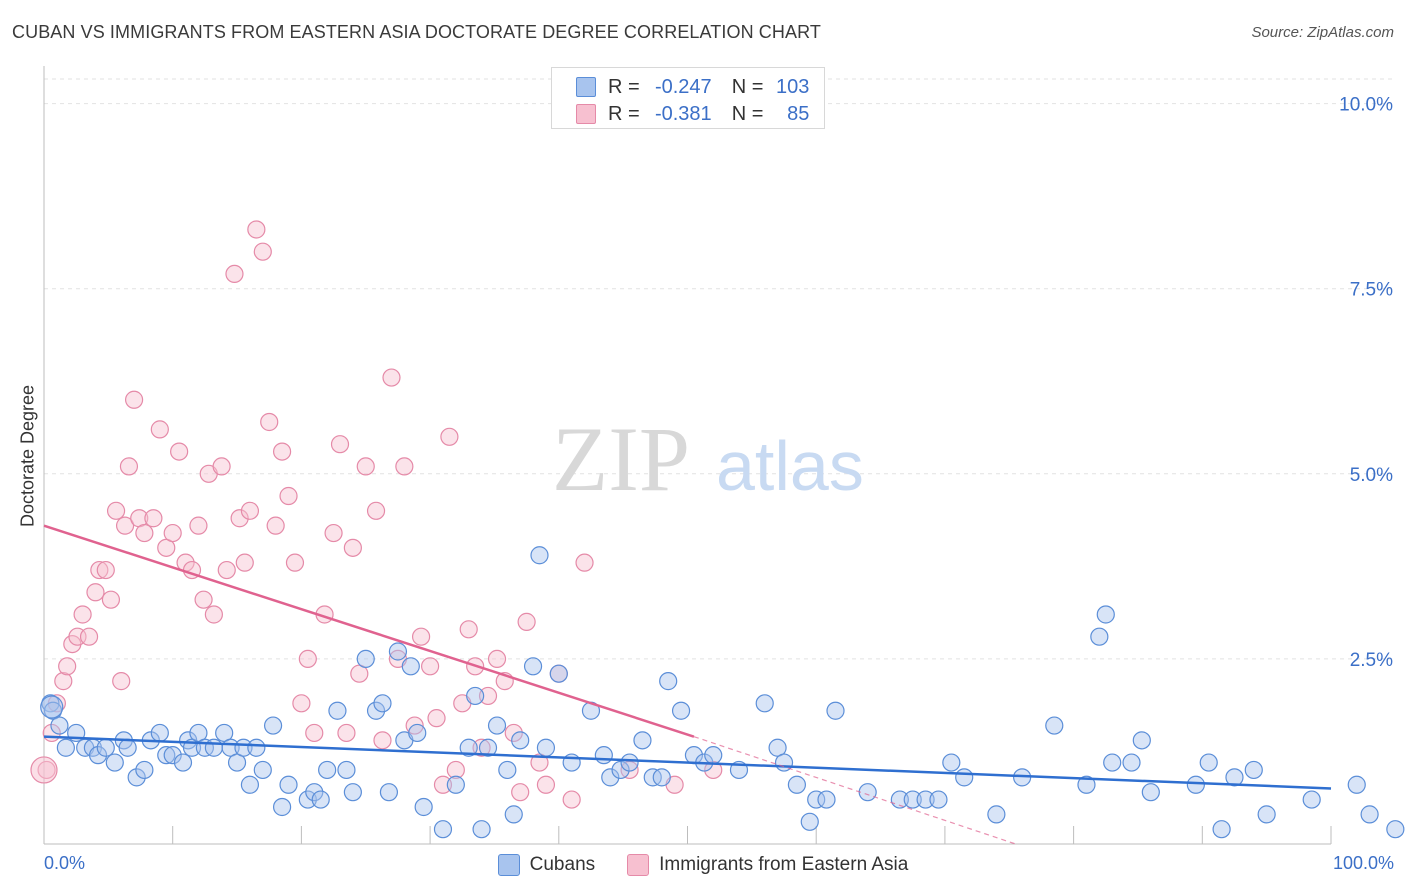 The image size is (1406, 892). What do you see at coordinates (692, 87) in the screenshot?
I see `legend-row-cubans: R = -0.247 N = 103` at bounding box center [692, 87].